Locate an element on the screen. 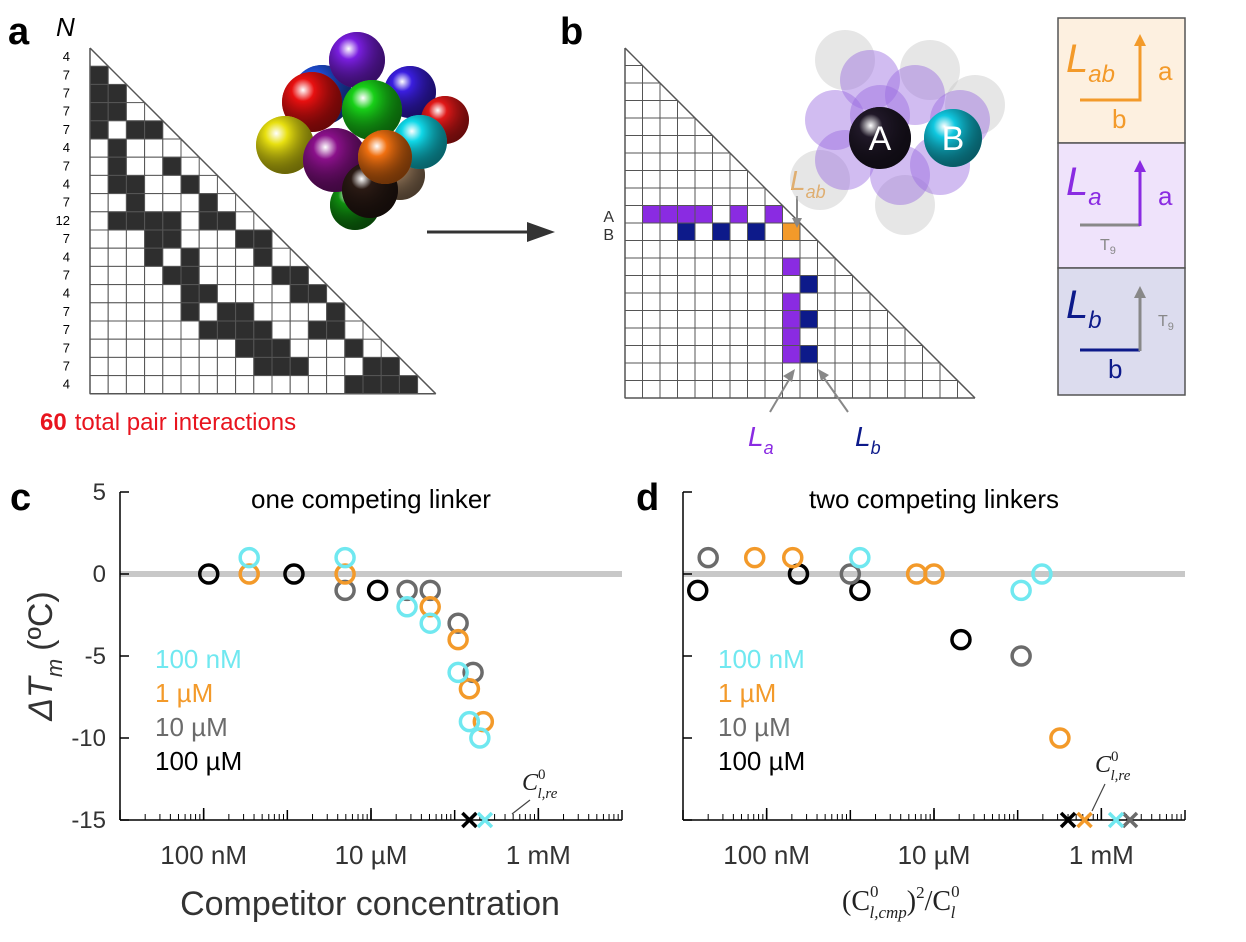 The image size is (1246, 942). x-axis-label: (C0 l,cmp)2/C0 l is located at coordinates (901, 902).